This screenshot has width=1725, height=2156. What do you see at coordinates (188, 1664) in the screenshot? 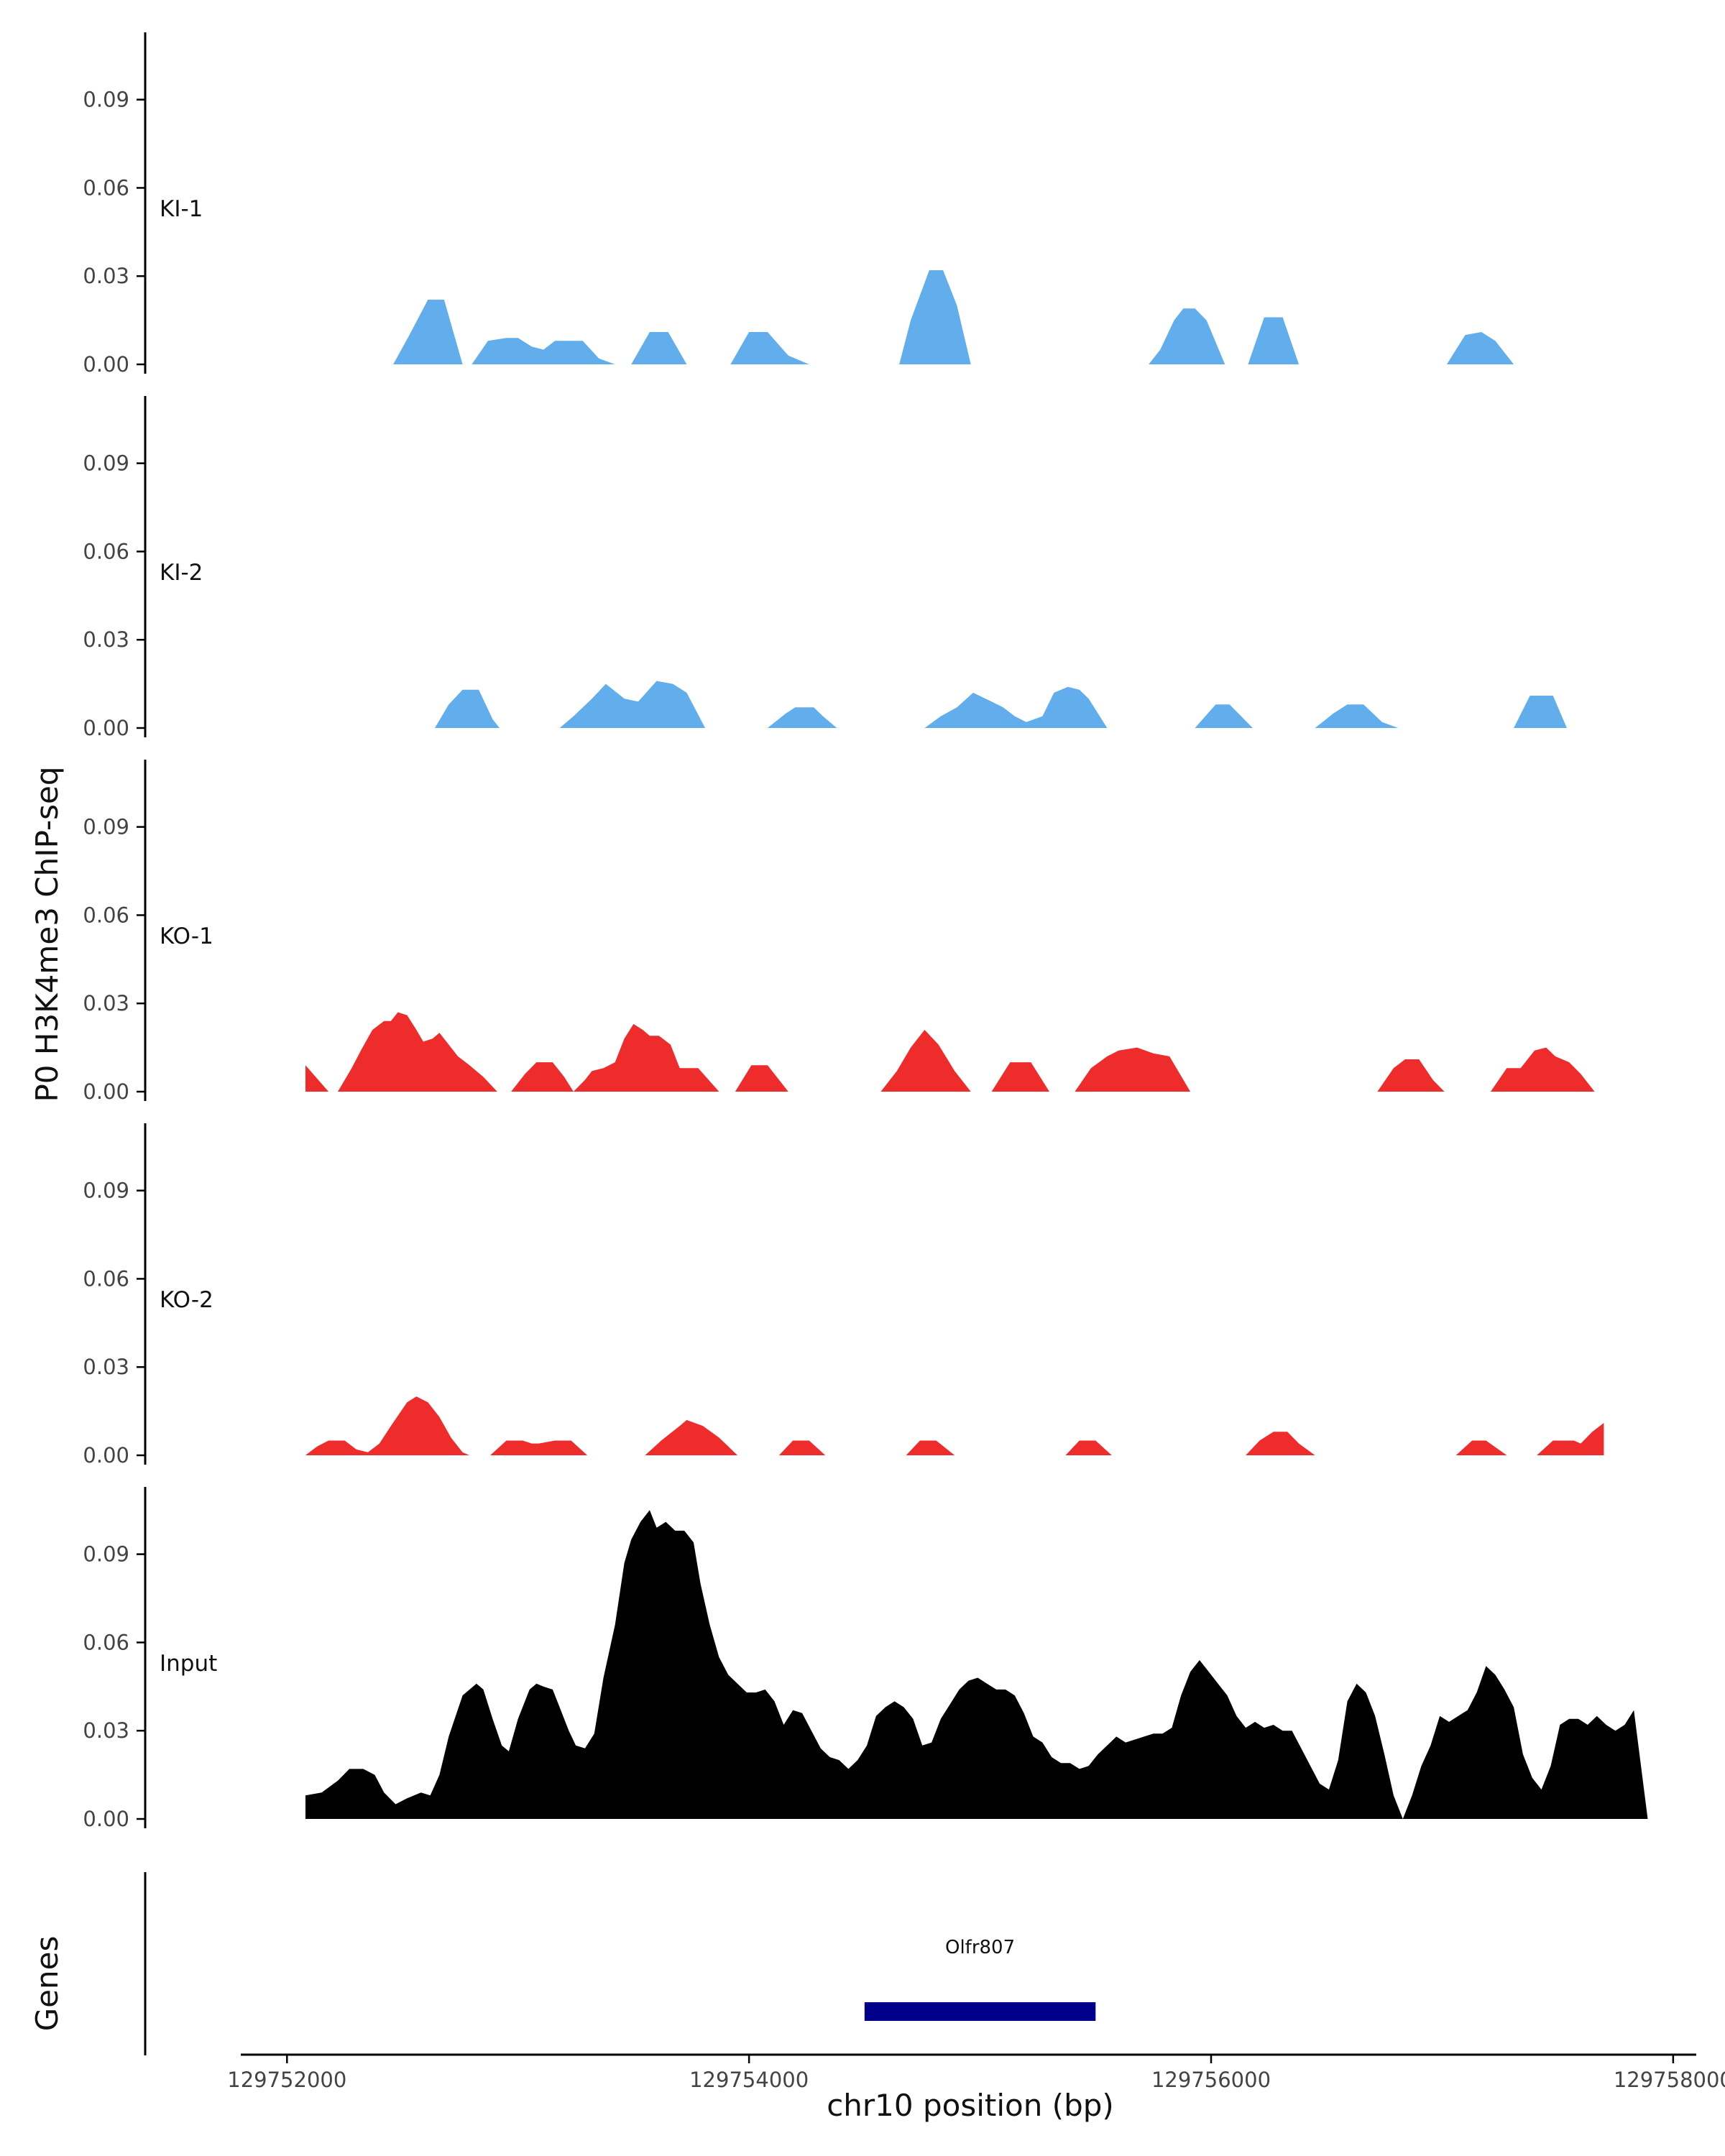
I see `track-label: Input` at bounding box center [188, 1664].